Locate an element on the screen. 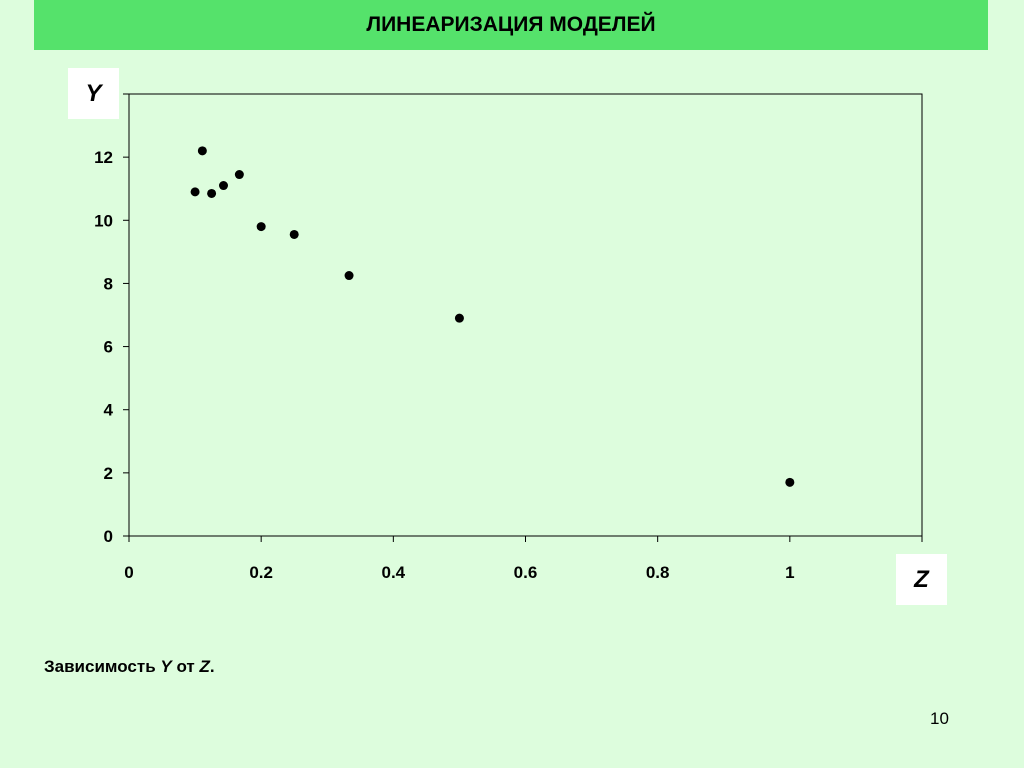 The height and width of the screenshot is (768, 1024). title-bar: ЛИНЕАРИЗАЦИЯ МОДЕЛЕЙ is located at coordinates (511, 25).